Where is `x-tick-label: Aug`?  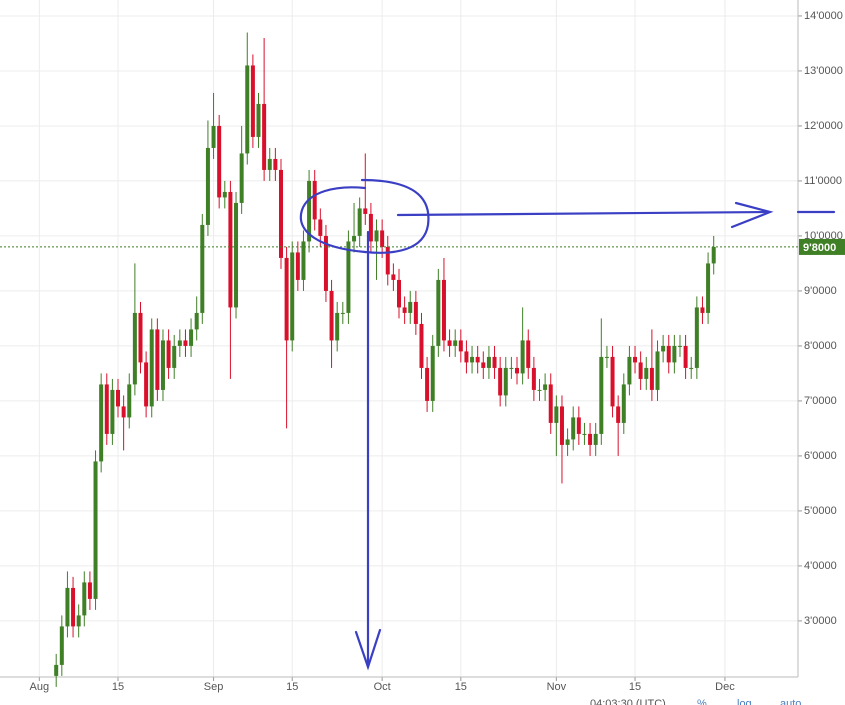
x-tick-label: Aug is located at coordinates (40, 687).